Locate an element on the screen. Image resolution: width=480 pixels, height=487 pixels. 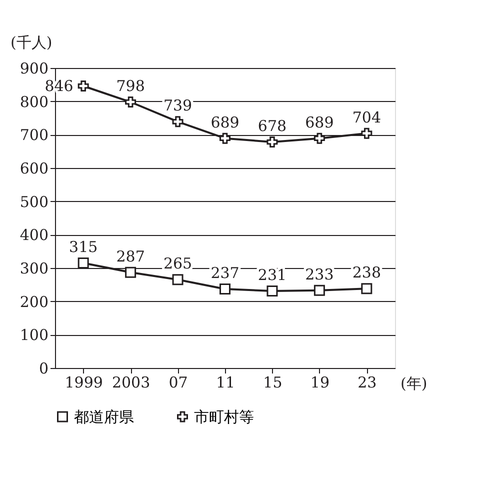
y-tick-label: 400 is located at coordinates (34, 235).